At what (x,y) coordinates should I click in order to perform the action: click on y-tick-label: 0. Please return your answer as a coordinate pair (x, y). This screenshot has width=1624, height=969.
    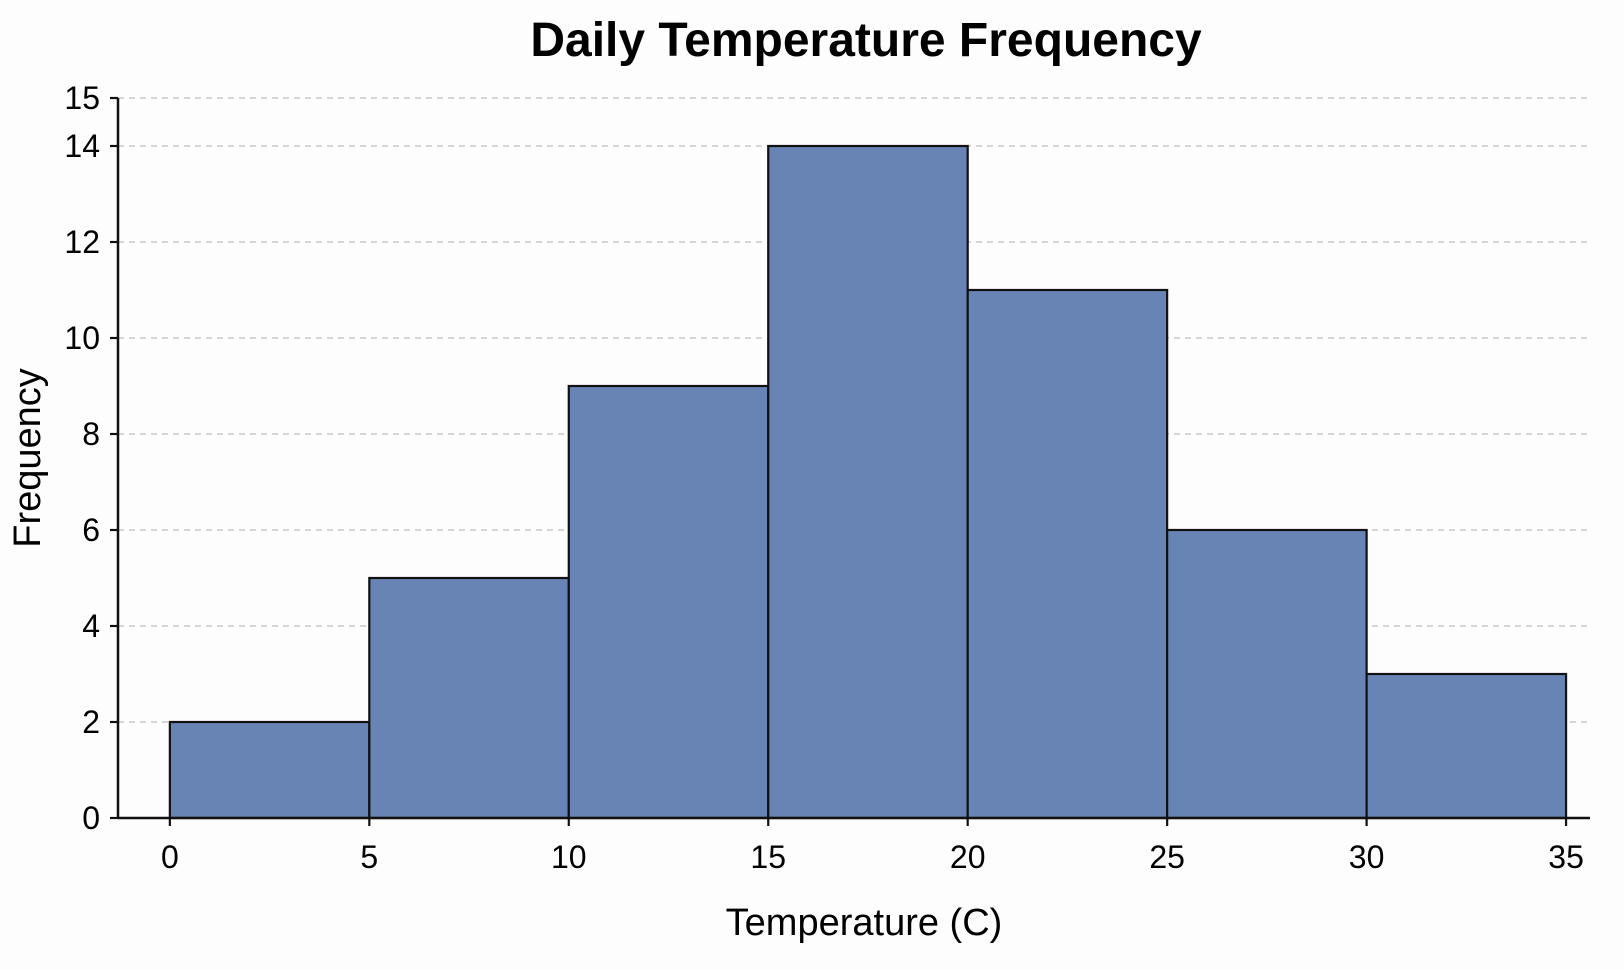
    Looking at the image, I should click on (91, 818).